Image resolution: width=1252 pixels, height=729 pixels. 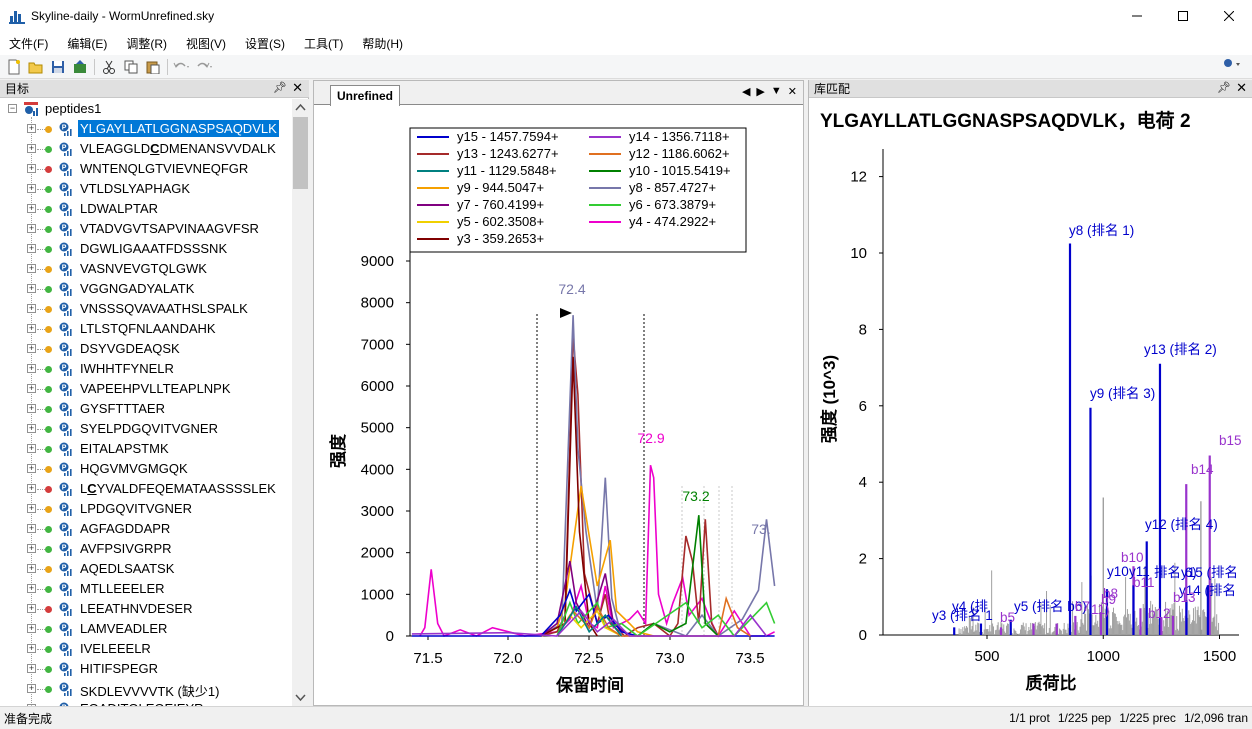 I want to click on tab-right-icon: ▶, so click(x=760, y=92).